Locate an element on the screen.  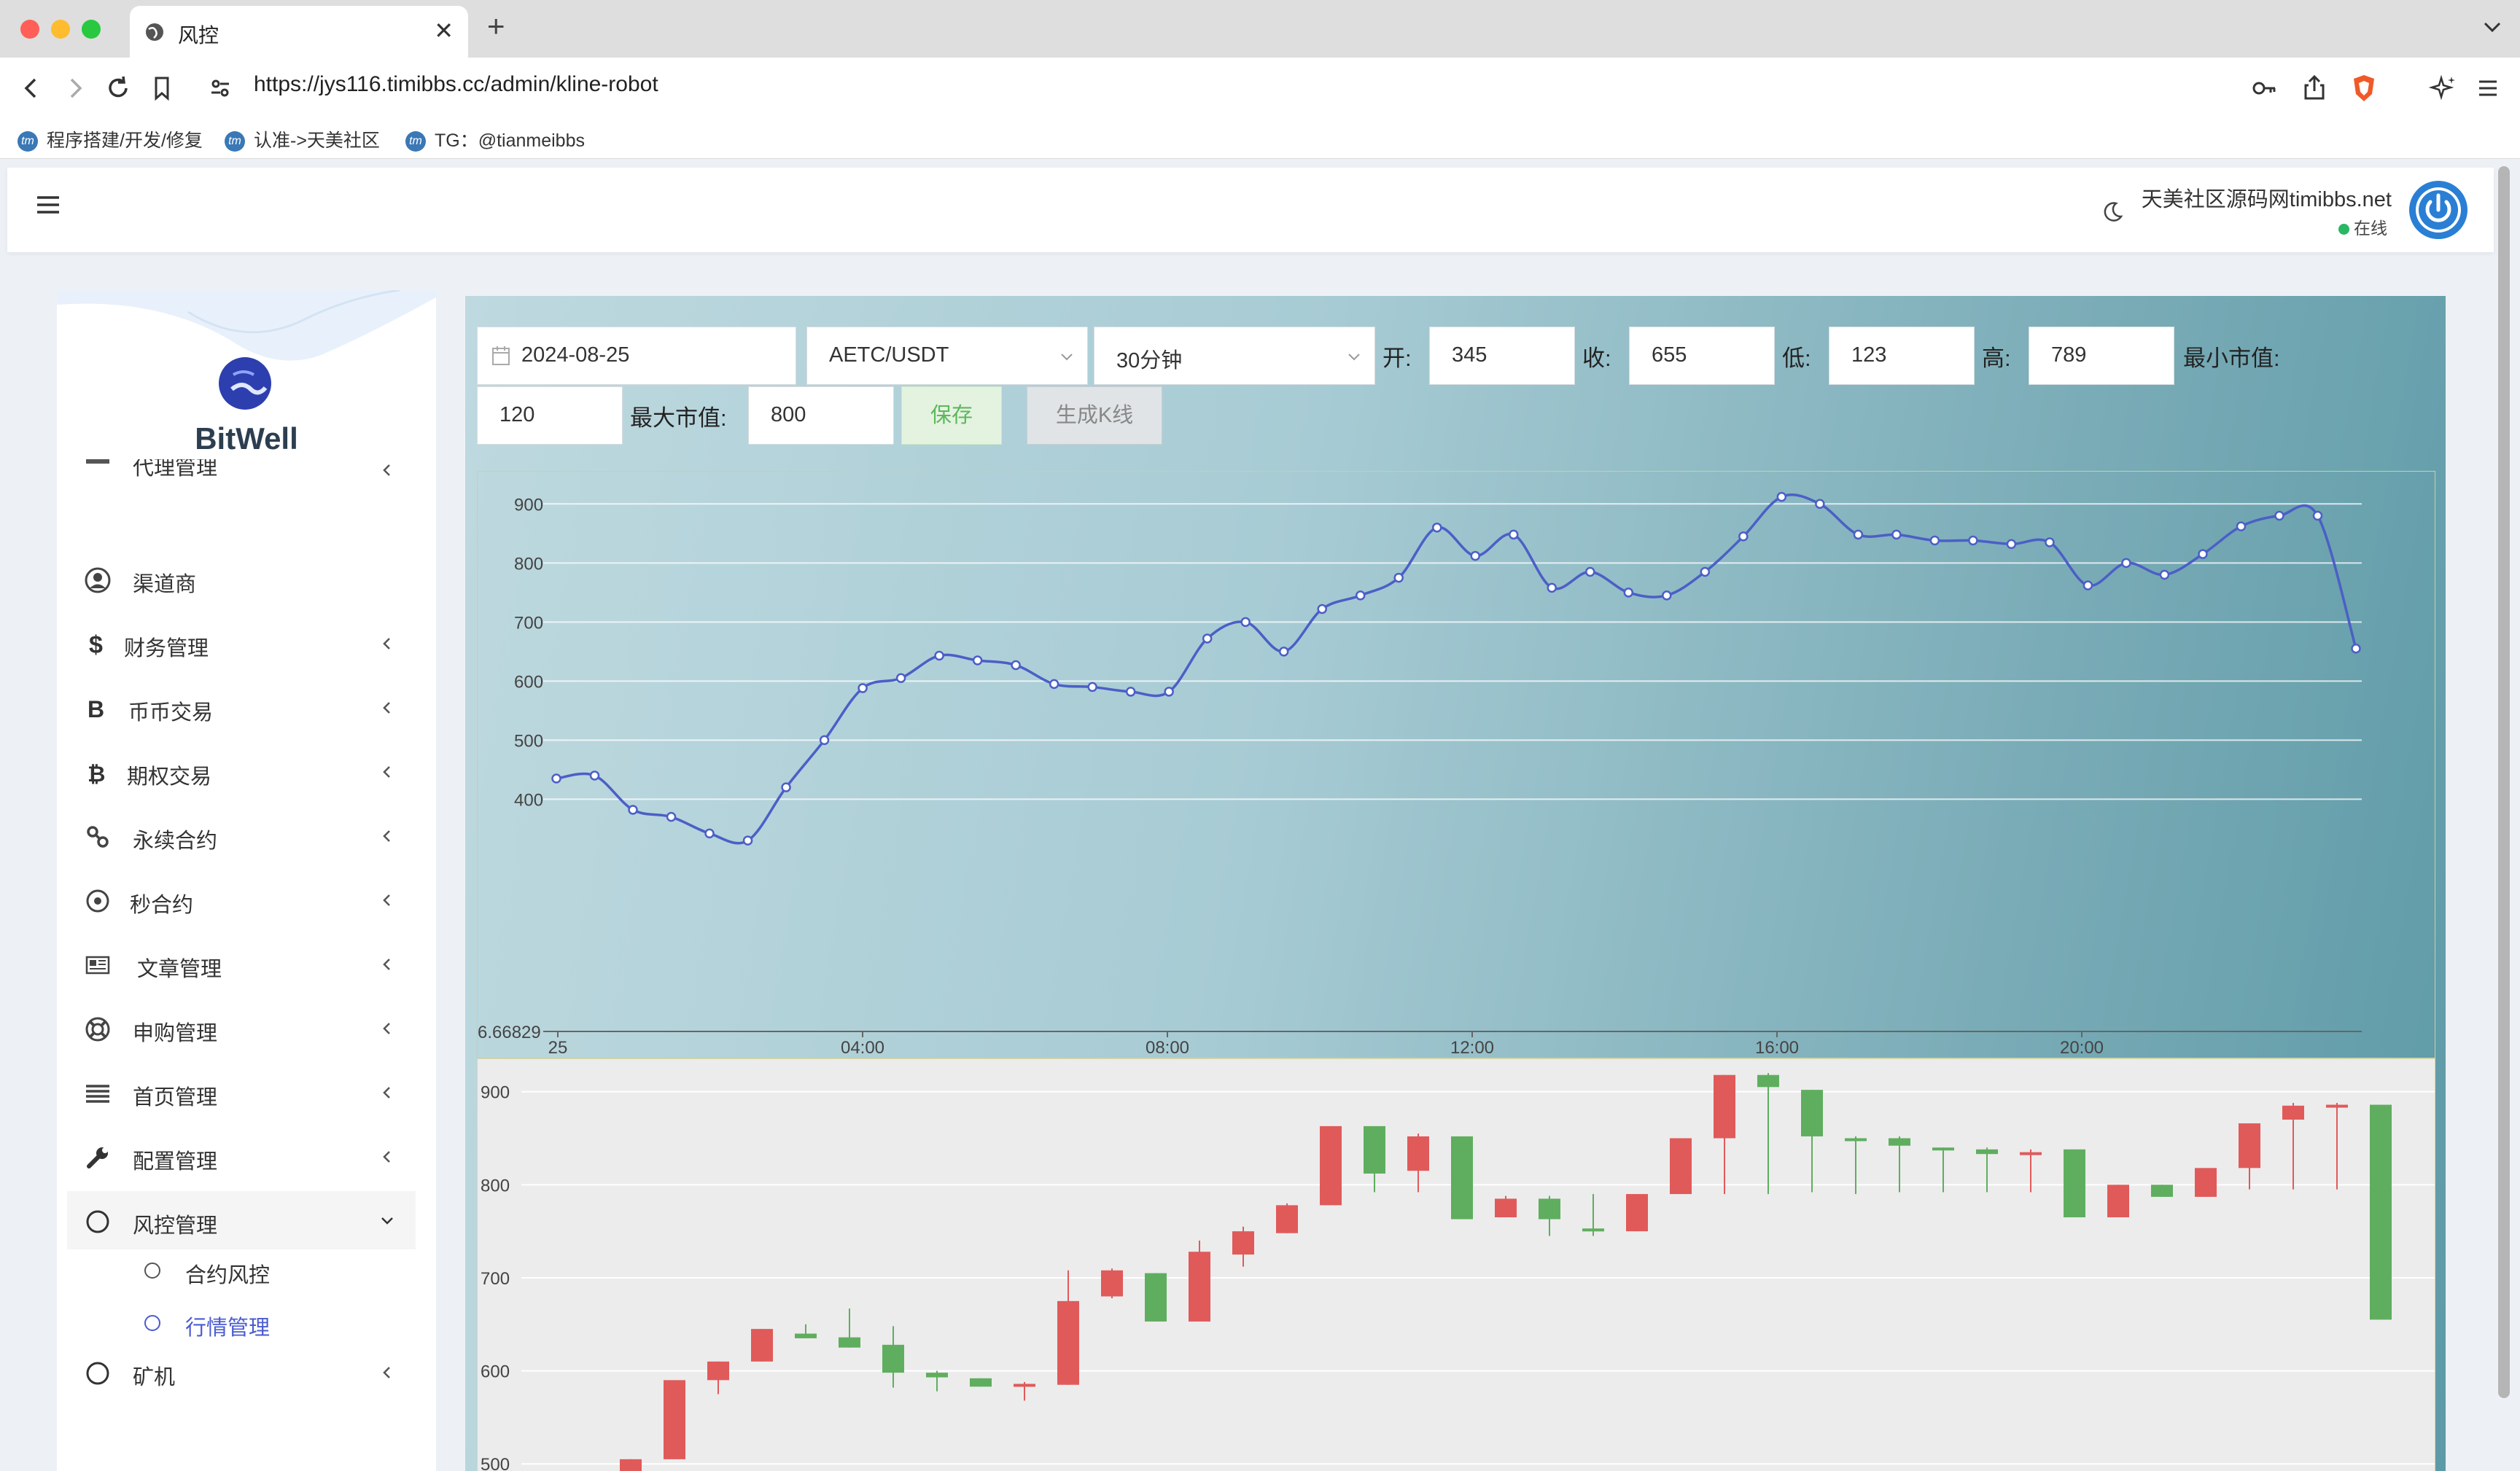
menu-item-risk-control: 风控管理 is located at coordinates (241, 1220).